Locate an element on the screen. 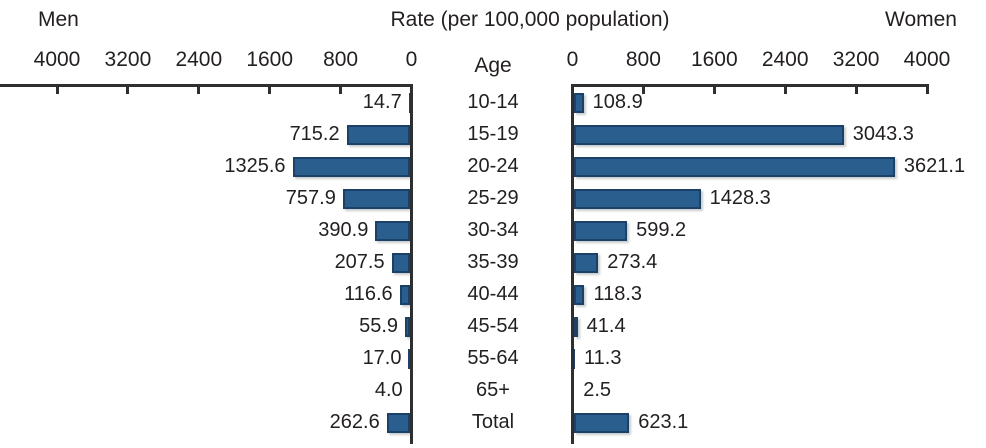  women-value-label: 1428.3 is located at coordinates (740, 198).